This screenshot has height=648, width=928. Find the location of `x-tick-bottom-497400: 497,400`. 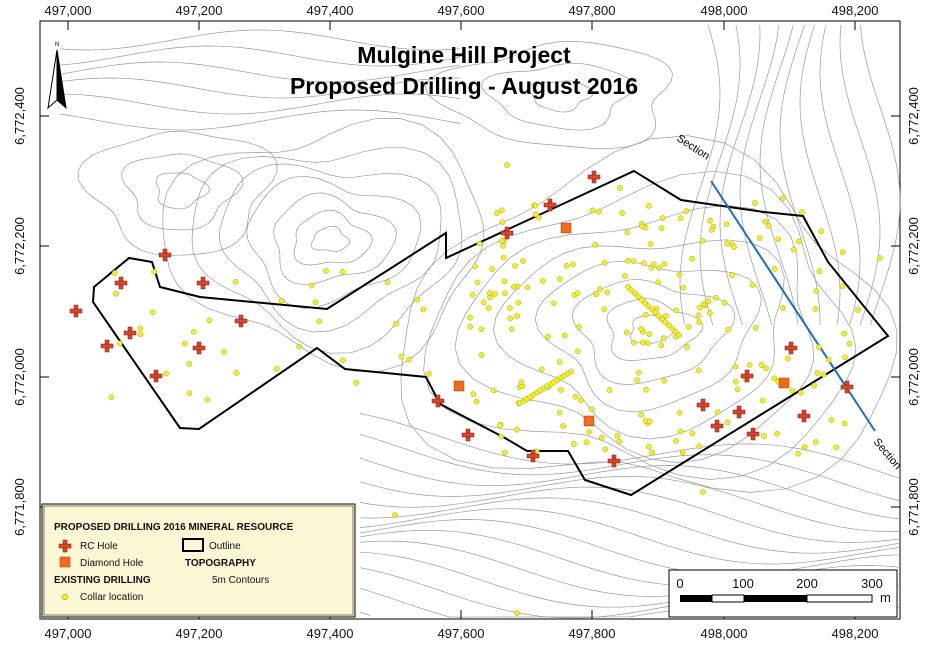

x-tick-bottom-497400: 497,400 is located at coordinates (330, 633).